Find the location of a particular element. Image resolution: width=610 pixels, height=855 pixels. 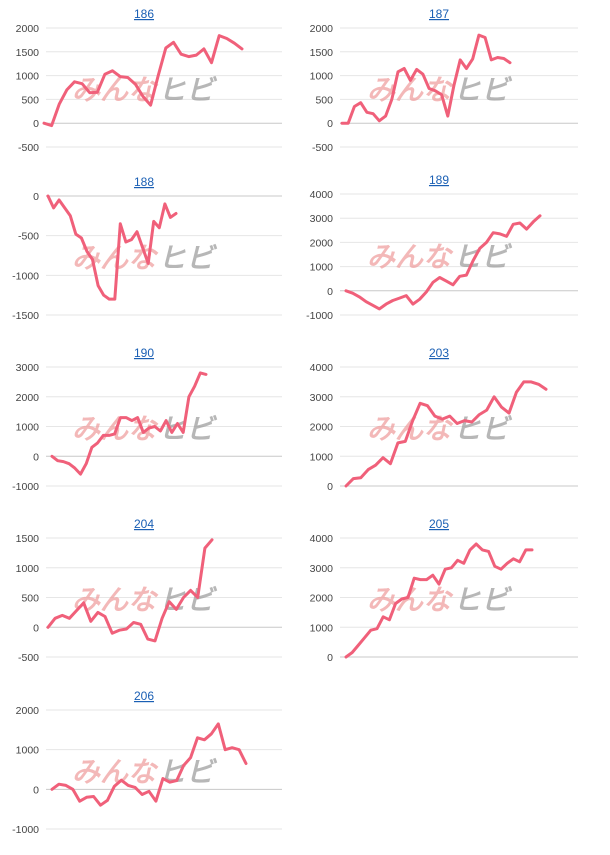

chart-title-link: 206 is located at coordinates (144, 696).